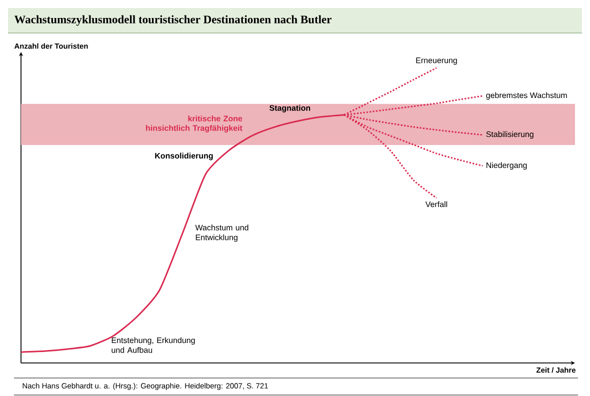 The height and width of the screenshot is (396, 590). What do you see at coordinates (526, 96) in the screenshot?
I see `series-label: gebremstes Wachstum` at bounding box center [526, 96].